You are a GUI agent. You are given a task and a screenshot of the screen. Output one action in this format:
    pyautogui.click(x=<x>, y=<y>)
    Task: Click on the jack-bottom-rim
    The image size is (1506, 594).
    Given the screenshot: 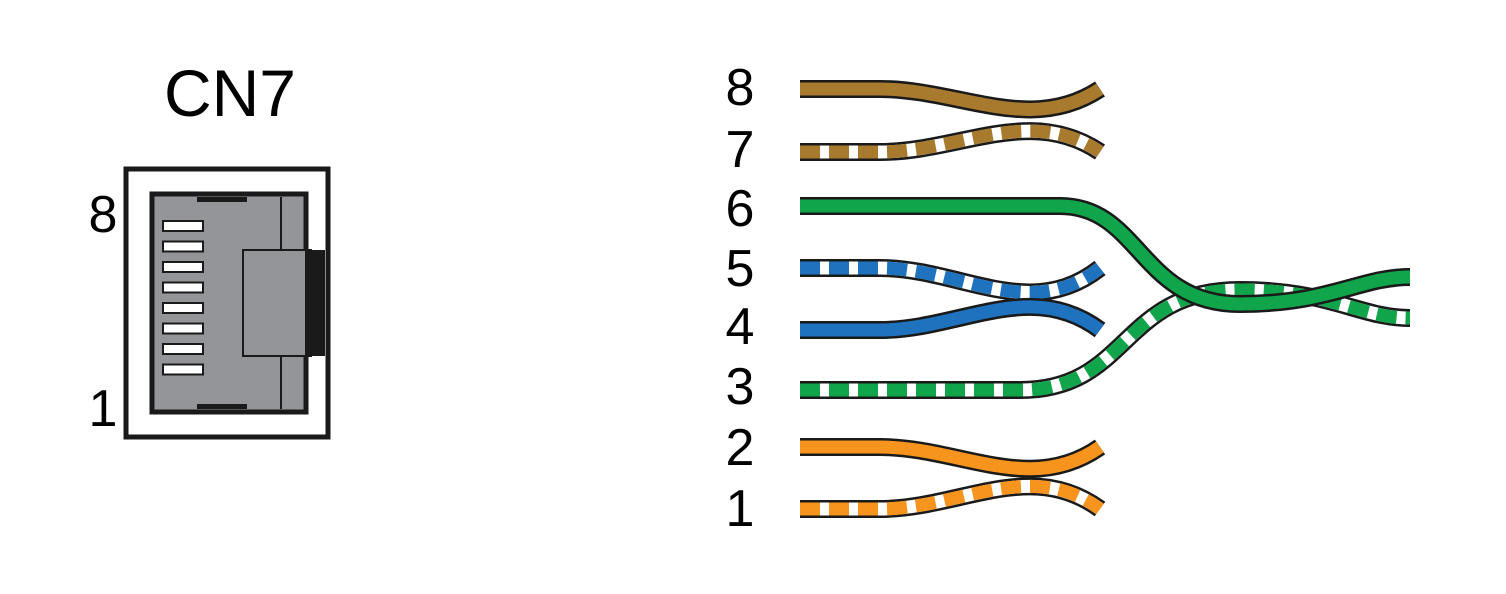 What is the action you would take?
    pyautogui.click(x=222, y=406)
    